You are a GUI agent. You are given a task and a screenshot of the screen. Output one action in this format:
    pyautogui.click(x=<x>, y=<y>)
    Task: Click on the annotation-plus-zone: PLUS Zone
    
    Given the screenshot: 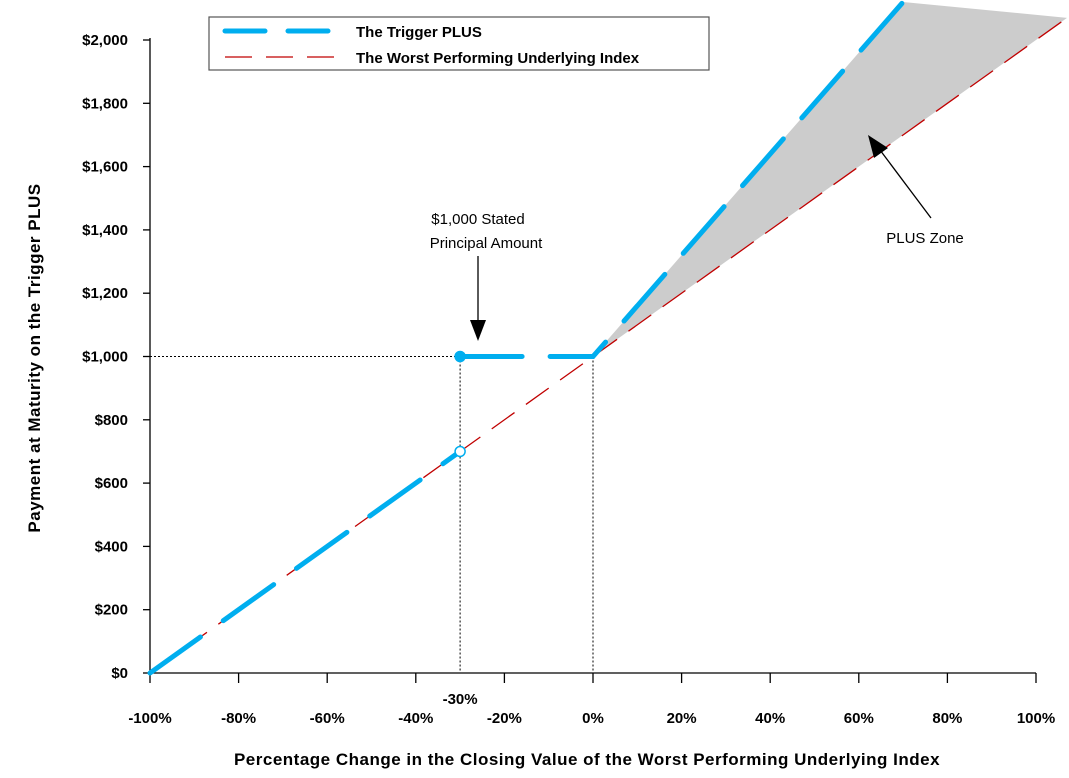 What is the action you would take?
    pyautogui.click(x=925, y=238)
    